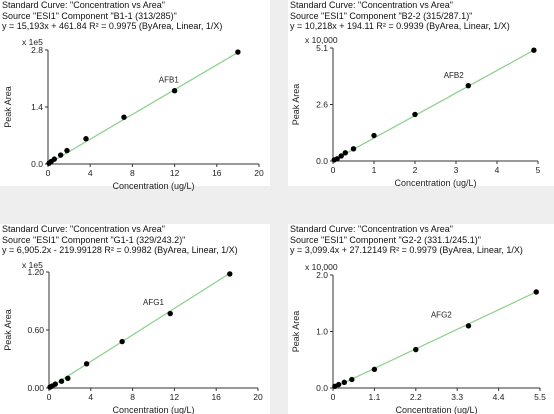 This screenshot has width=554, height=414. I want to click on x-tick-label: 16, so click(216, 397).